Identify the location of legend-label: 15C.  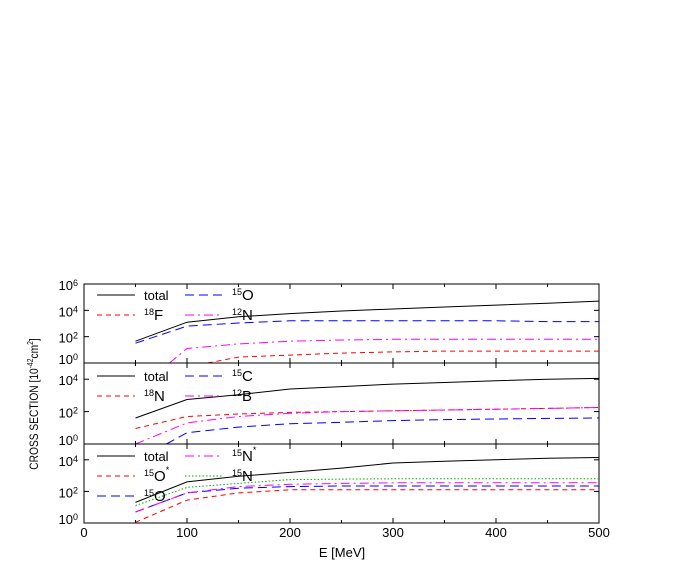
(242, 376).